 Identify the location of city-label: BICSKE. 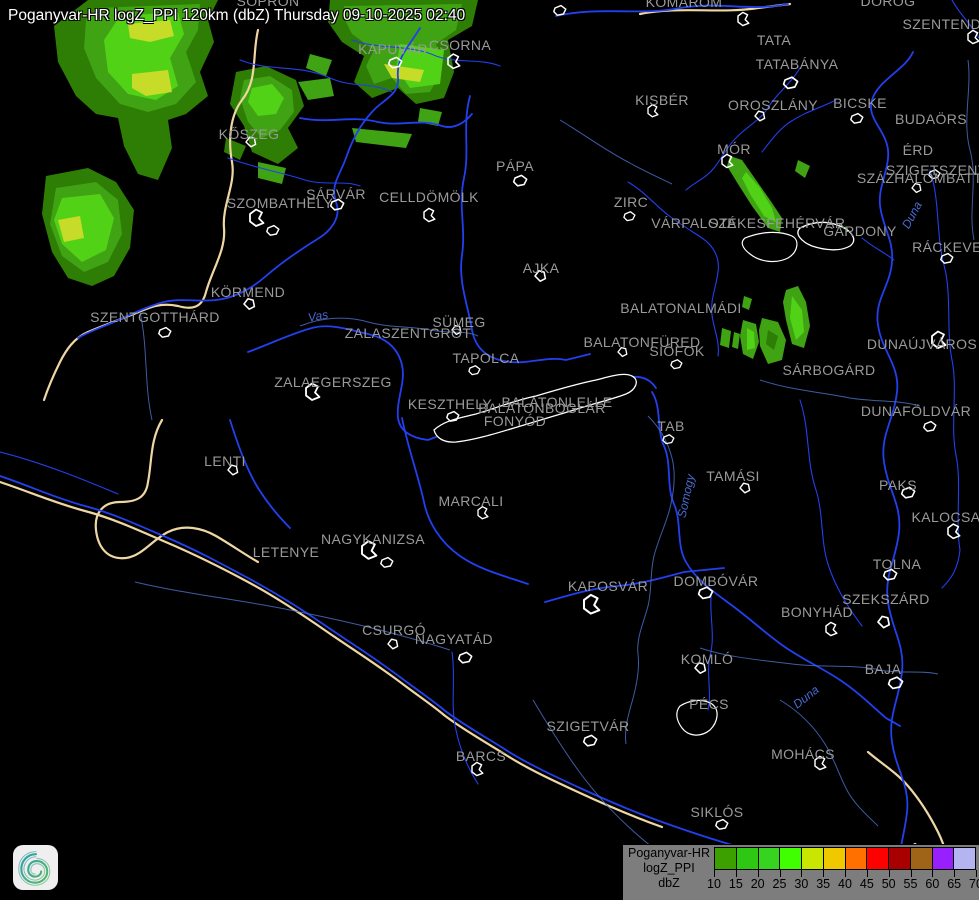
(860, 103).